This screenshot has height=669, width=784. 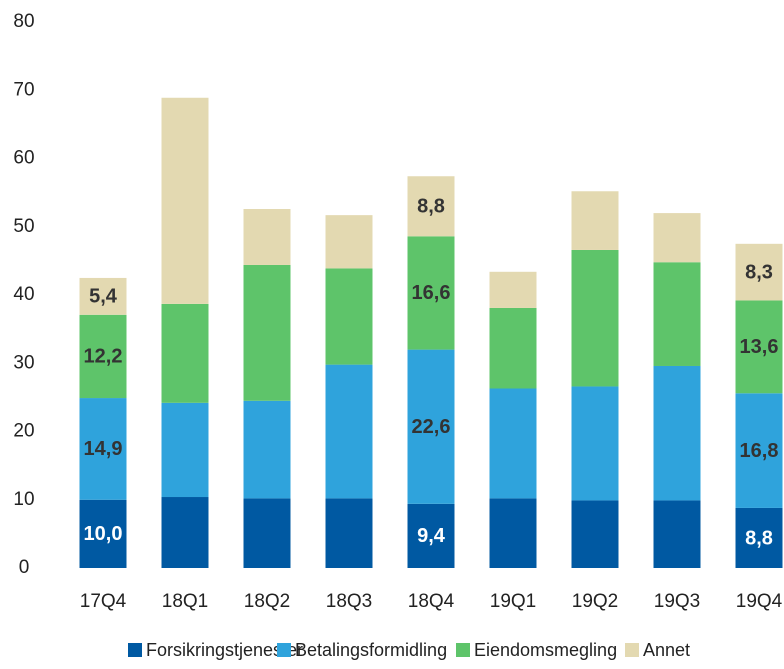 I want to click on x-tick-label: 17Q4, so click(x=103, y=601).